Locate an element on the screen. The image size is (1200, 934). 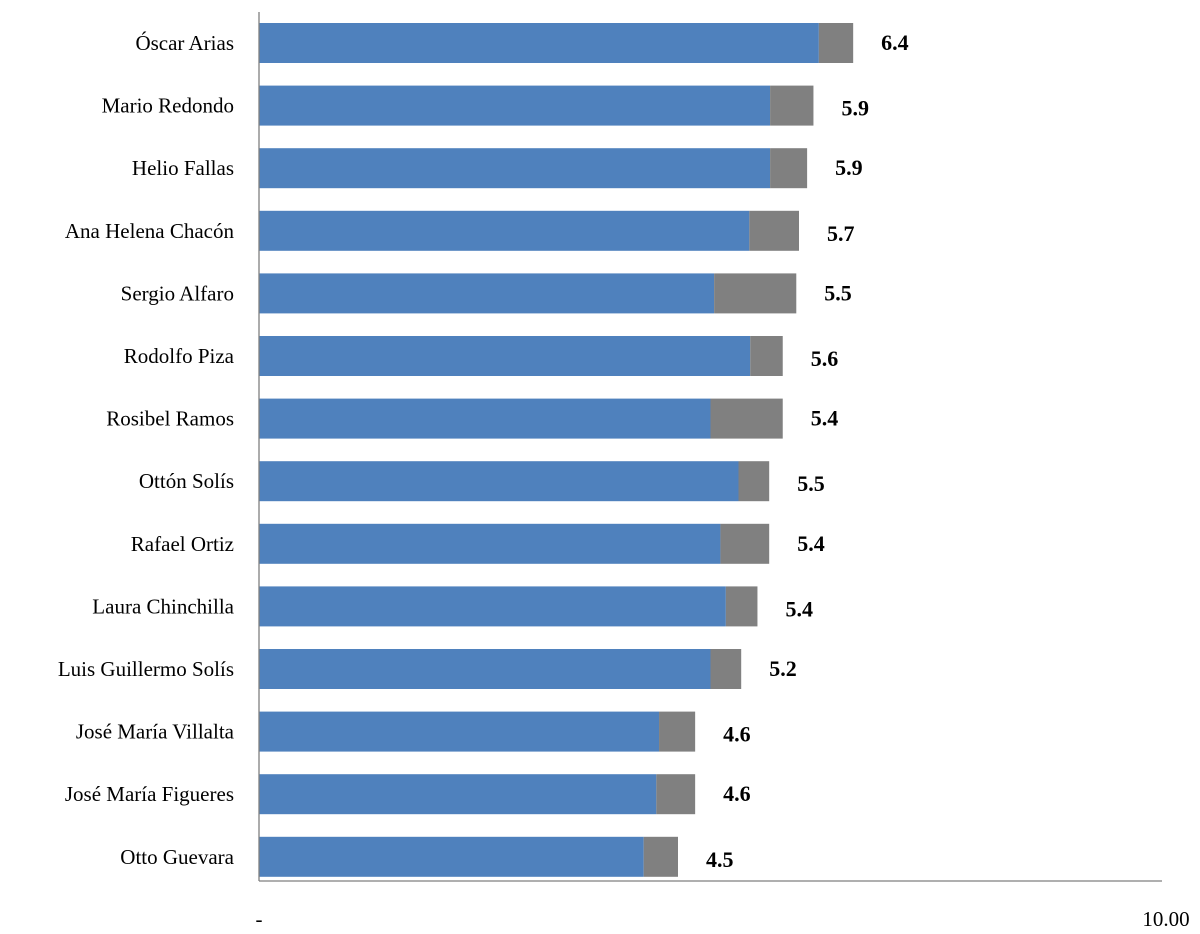
category-label: Rodolfo Piza is located at coordinates (179, 356).